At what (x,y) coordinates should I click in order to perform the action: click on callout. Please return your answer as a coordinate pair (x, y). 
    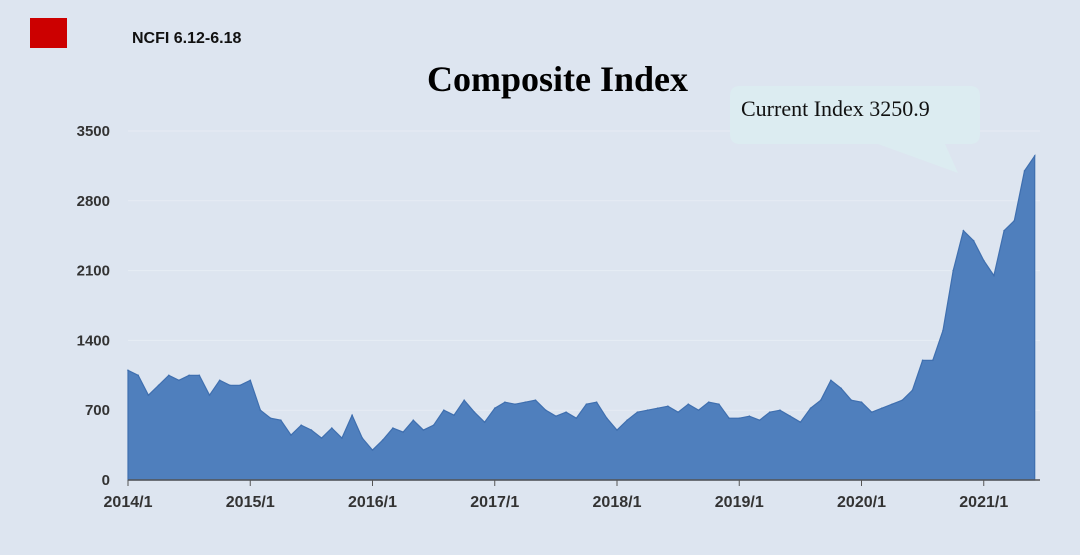
    Looking at the image, I should click on (855, 129).